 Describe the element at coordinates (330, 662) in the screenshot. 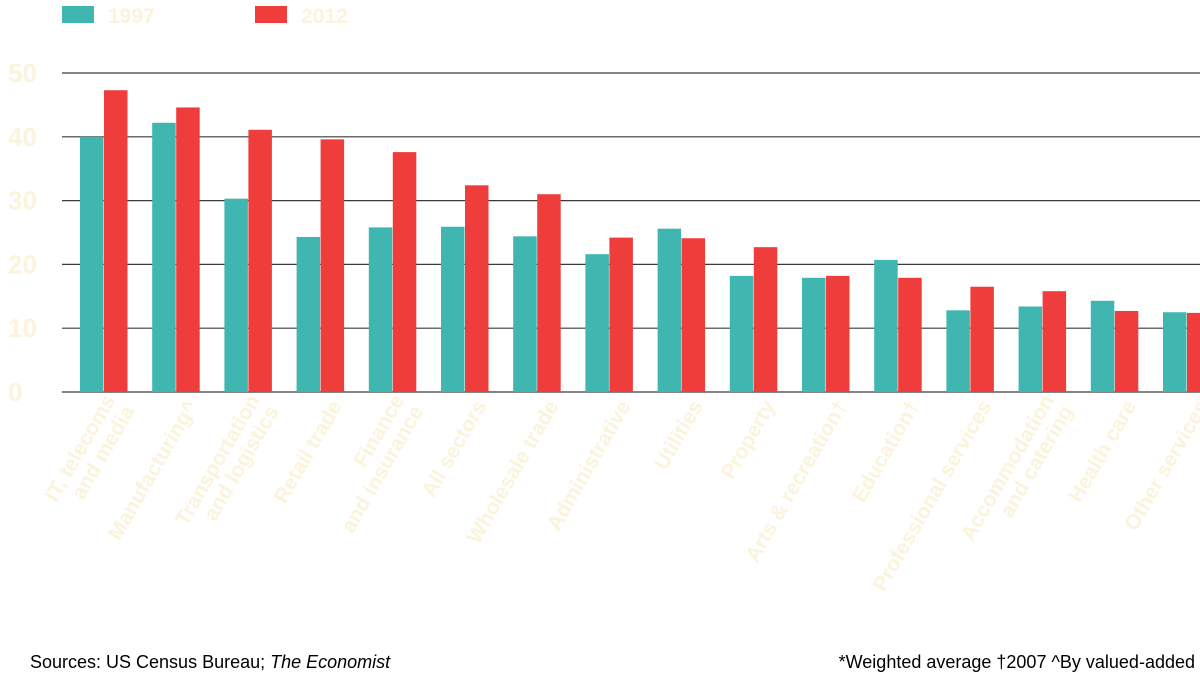

I see `sources-italic: The Economist` at that location.